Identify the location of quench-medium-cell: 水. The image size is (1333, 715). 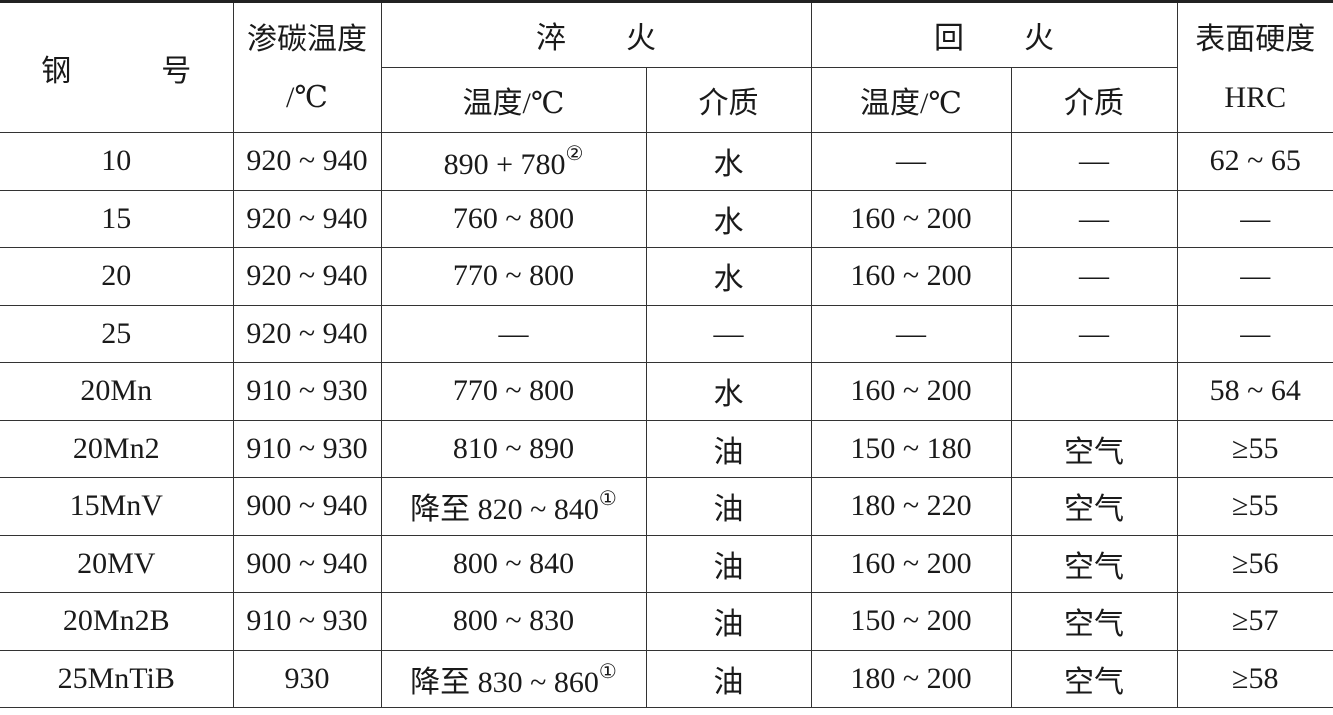
(728, 391).